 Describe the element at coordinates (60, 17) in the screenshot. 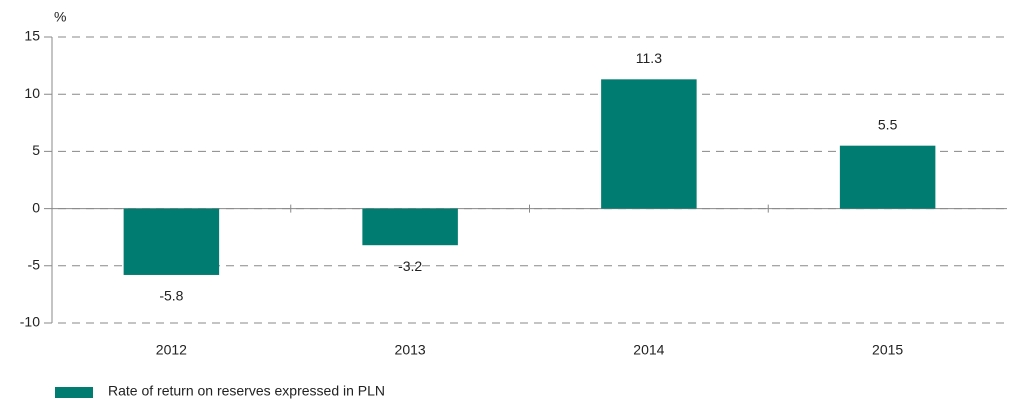

I see `y-unit: %` at that location.